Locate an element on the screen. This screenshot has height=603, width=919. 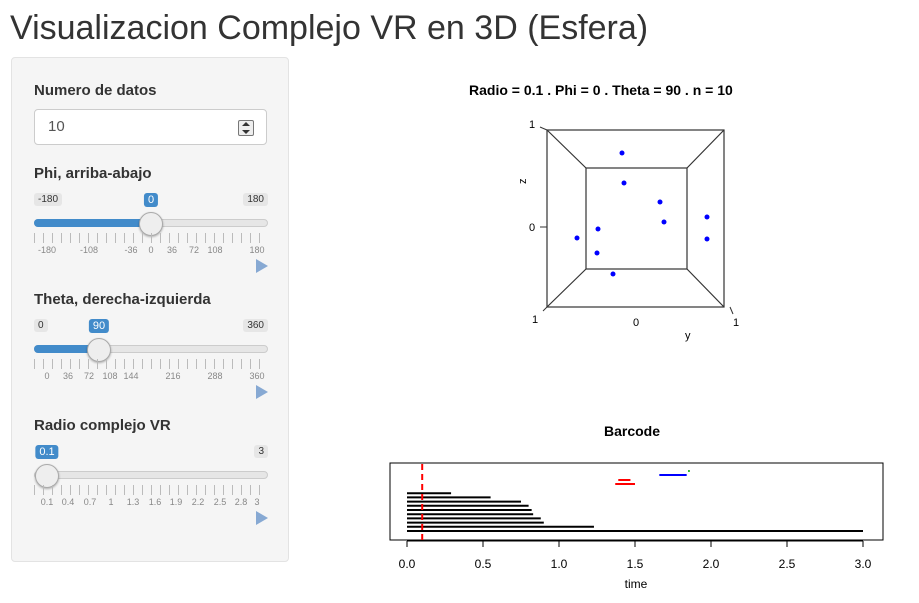
y-tick-mid: 0 is located at coordinates (636, 323).